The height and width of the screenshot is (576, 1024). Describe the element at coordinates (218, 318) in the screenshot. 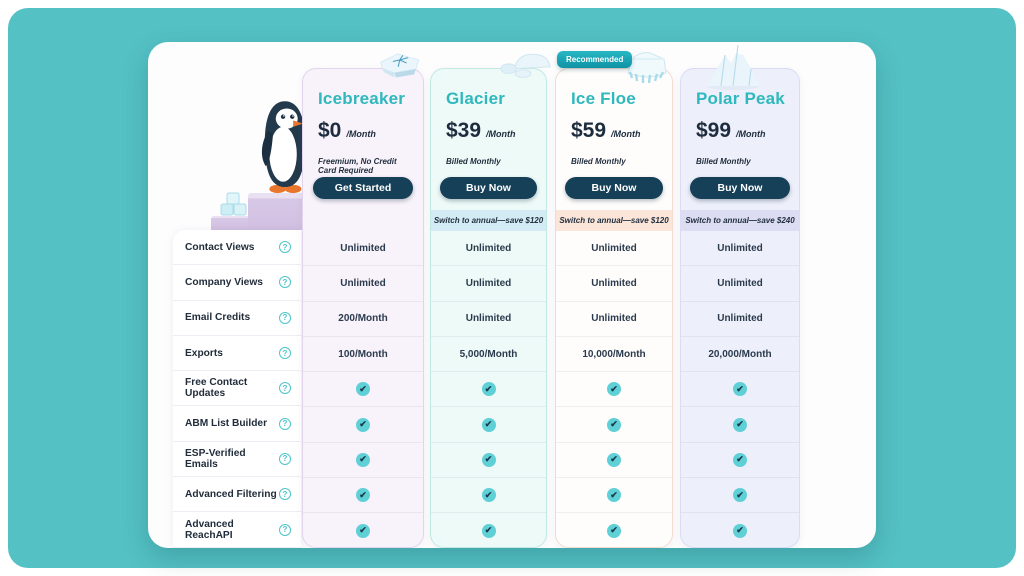

I see `feature-label: Email Credits` at that location.